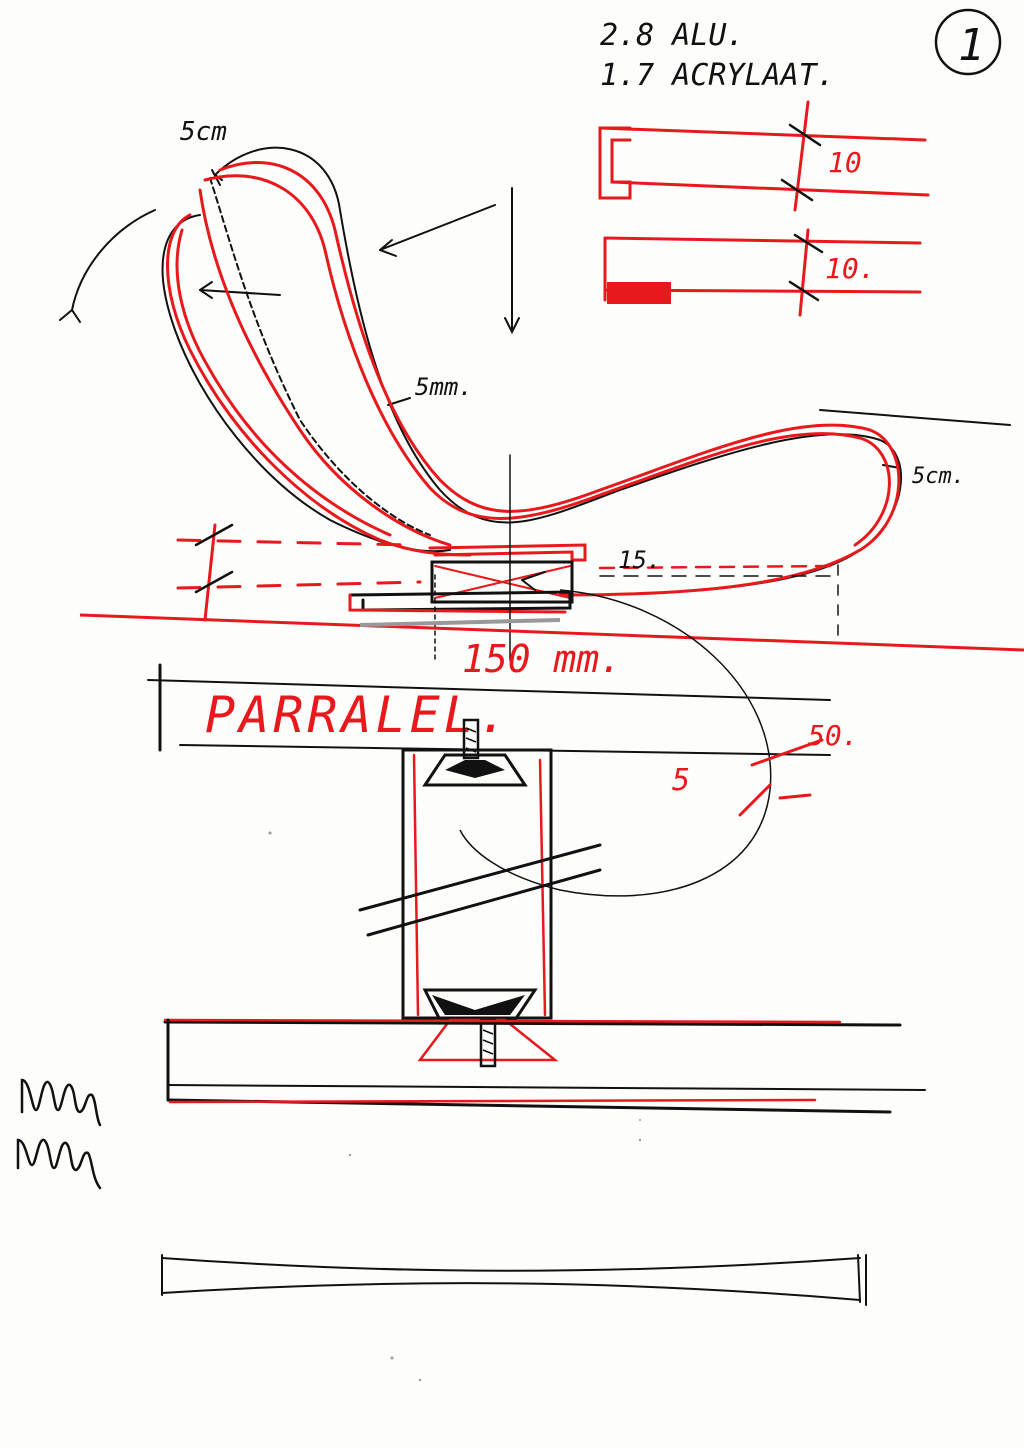 The height and width of the screenshot is (1448, 1024). What do you see at coordinates (850, 268) in the screenshot?
I see `dimension-bottom-profile: 10.` at bounding box center [850, 268].